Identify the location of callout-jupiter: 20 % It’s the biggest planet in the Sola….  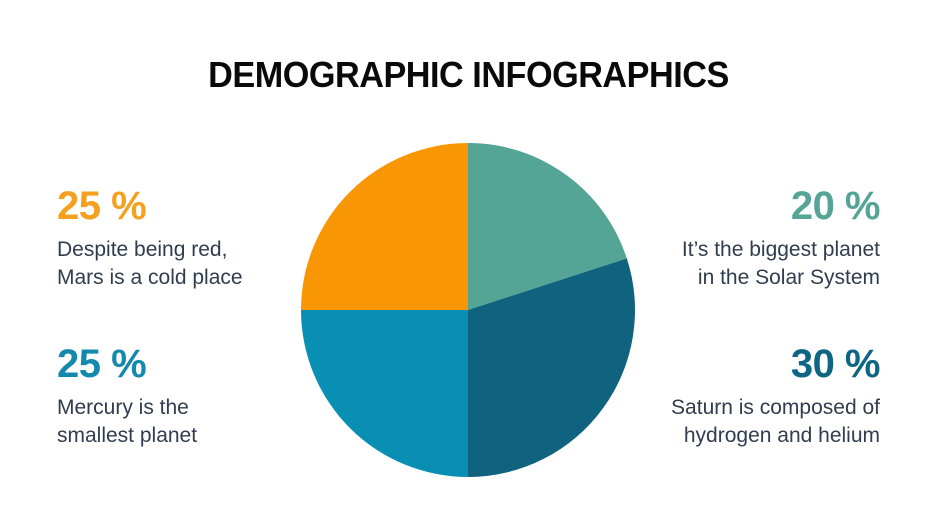
(750, 237).